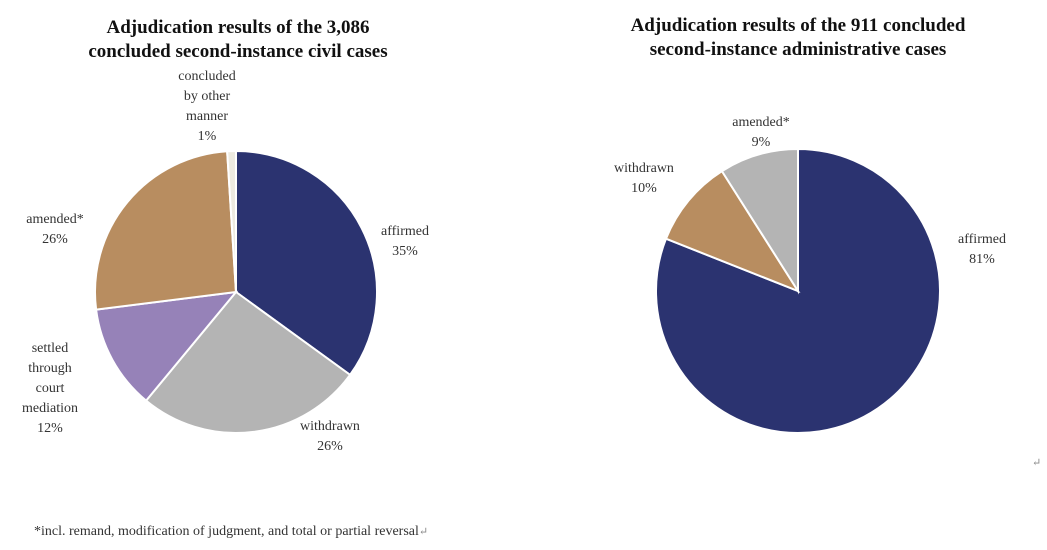 This screenshot has height=550, width=1047. Describe the element at coordinates (50, 388) in the screenshot. I see `data-label-settled: settled through court mediation 12%` at that location.